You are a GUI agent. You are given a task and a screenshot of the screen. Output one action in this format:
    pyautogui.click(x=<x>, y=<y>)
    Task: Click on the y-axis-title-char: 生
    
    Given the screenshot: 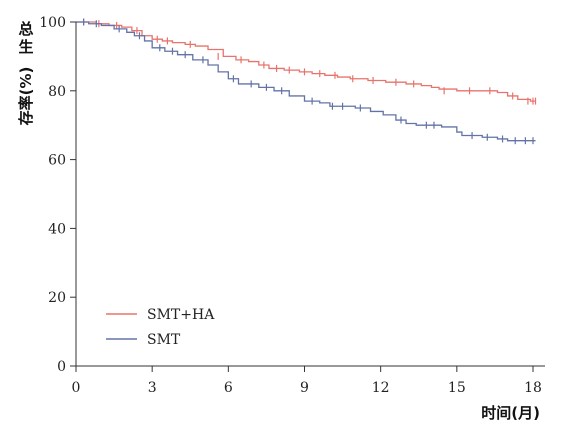 What is the action you would take?
    pyautogui.click(x=25, y=47)
    